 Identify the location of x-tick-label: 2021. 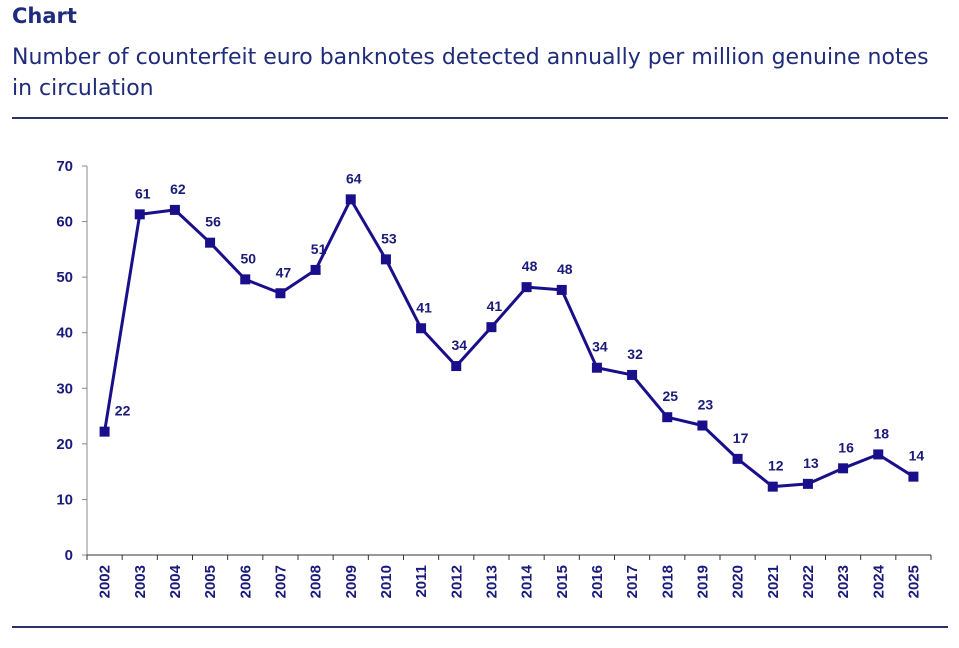
(773, 581).